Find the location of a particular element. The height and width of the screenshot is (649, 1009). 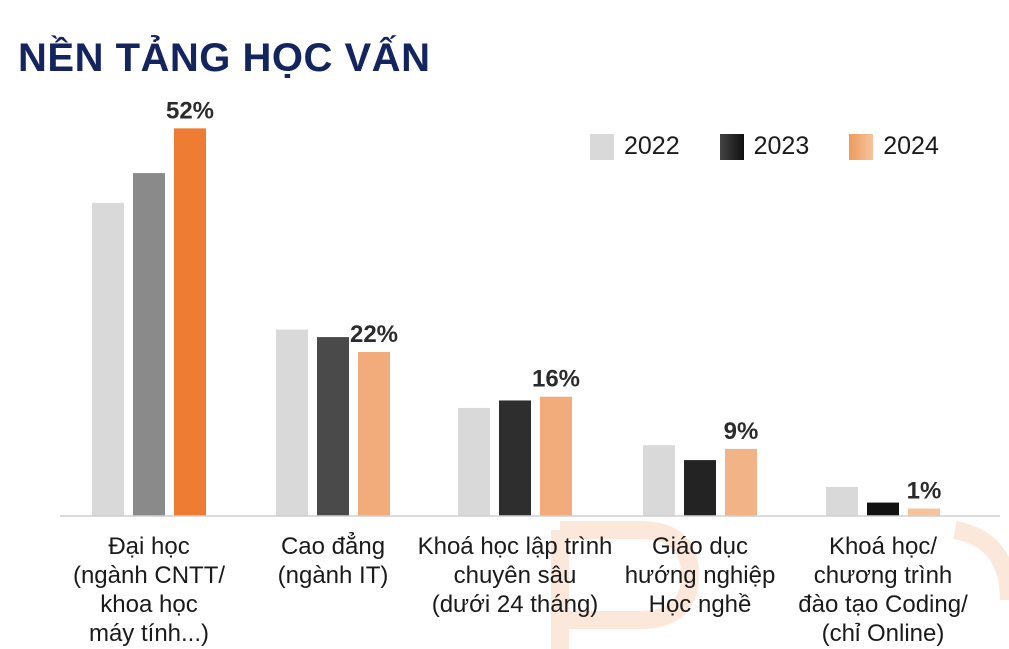

category-label-3: Giáo dục hướng nghiệp Học nghề is located at coordinates (700, 575).